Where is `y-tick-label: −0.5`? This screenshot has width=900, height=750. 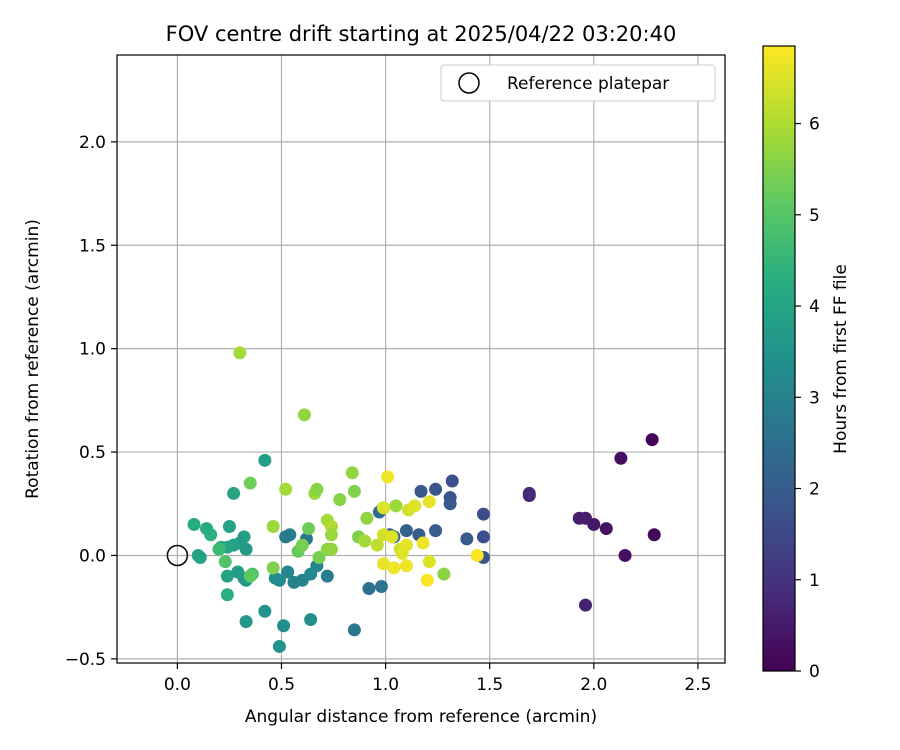
y-tick-label: −0.5 is located at coordinates (85, 660).